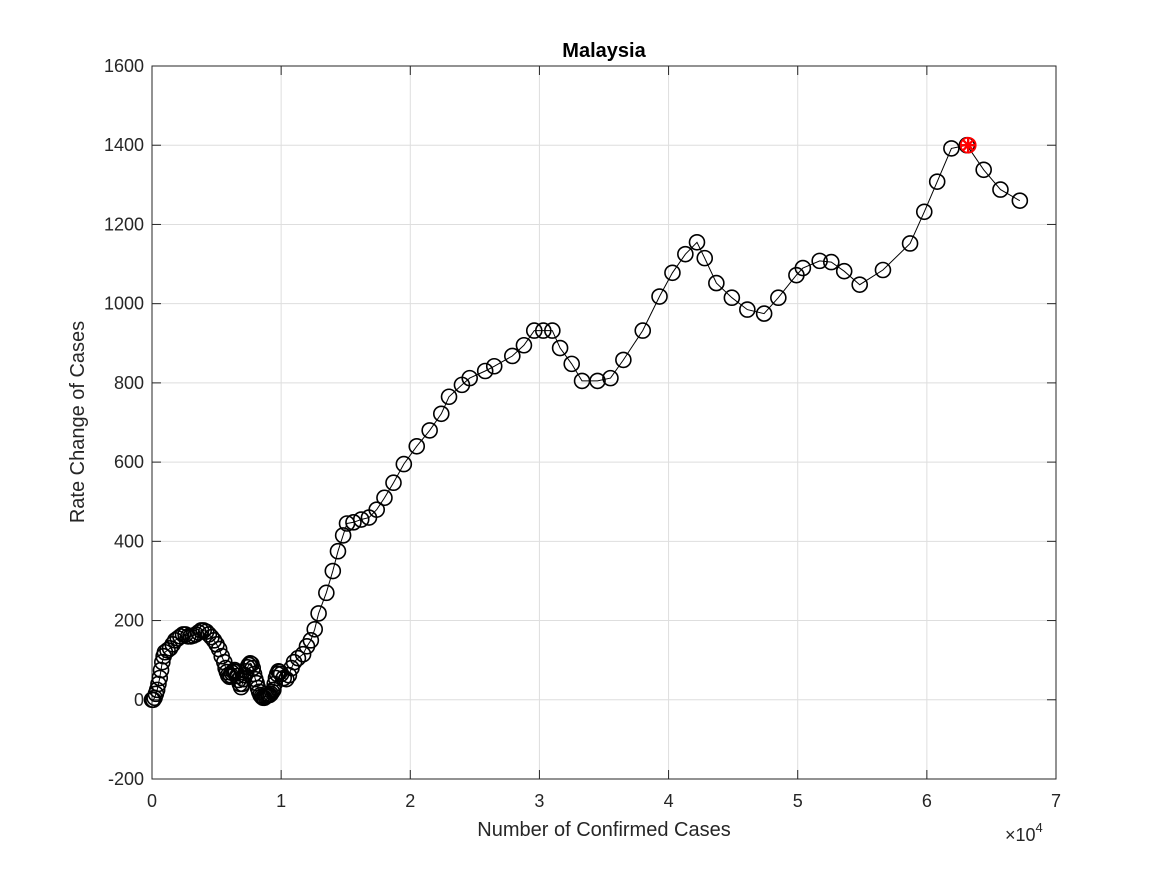 Image resolution: width=1167 pixels, height=875 pixels. What do you see at coordinates (281, 801) in the screenshot?
I see `x-tick-label: 1` at bounding box center [281, 801].